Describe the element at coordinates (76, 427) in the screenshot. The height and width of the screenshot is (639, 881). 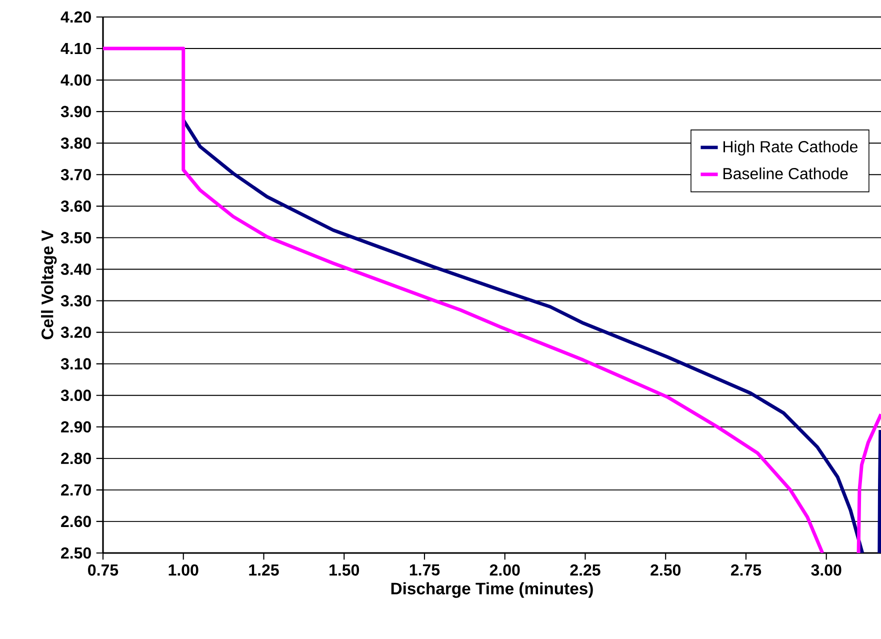
I see `y-tick-label: 2.90` at that location.